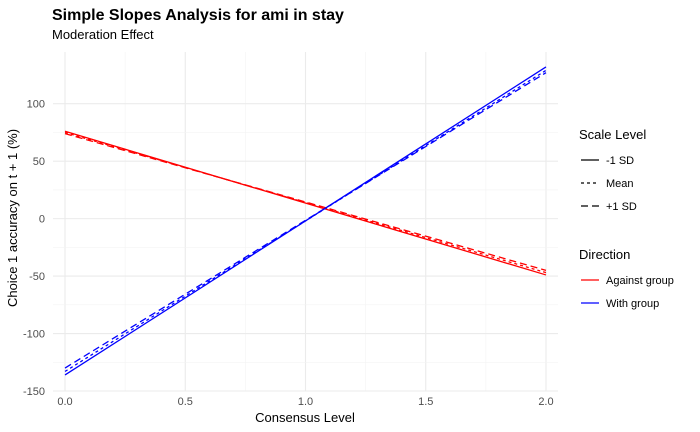  Describe the element at coordinates (103, 34) in the screenshot. I see `chart-subtitle: Moderation Effect` at that location.